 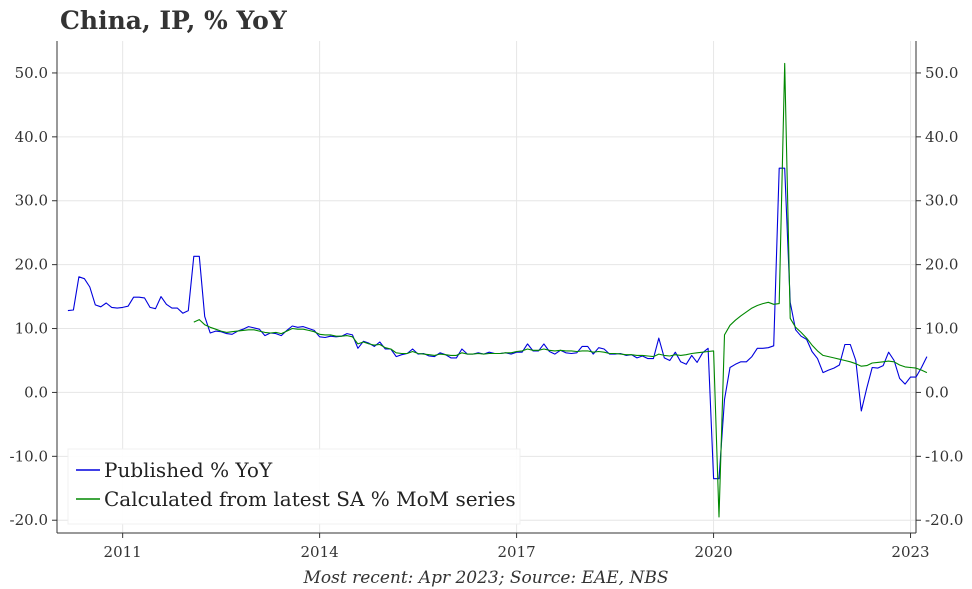 What do you see at coordinates (29, 520) in the screenshot?
I see `y-tick-label-left: -20.0` at bounding box center [29, 520].